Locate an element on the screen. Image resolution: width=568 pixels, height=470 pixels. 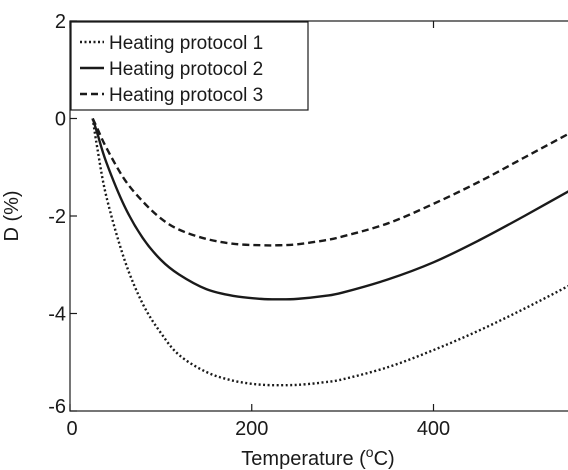
y-axis-label: D (%) is located at coordinates (12, 215).